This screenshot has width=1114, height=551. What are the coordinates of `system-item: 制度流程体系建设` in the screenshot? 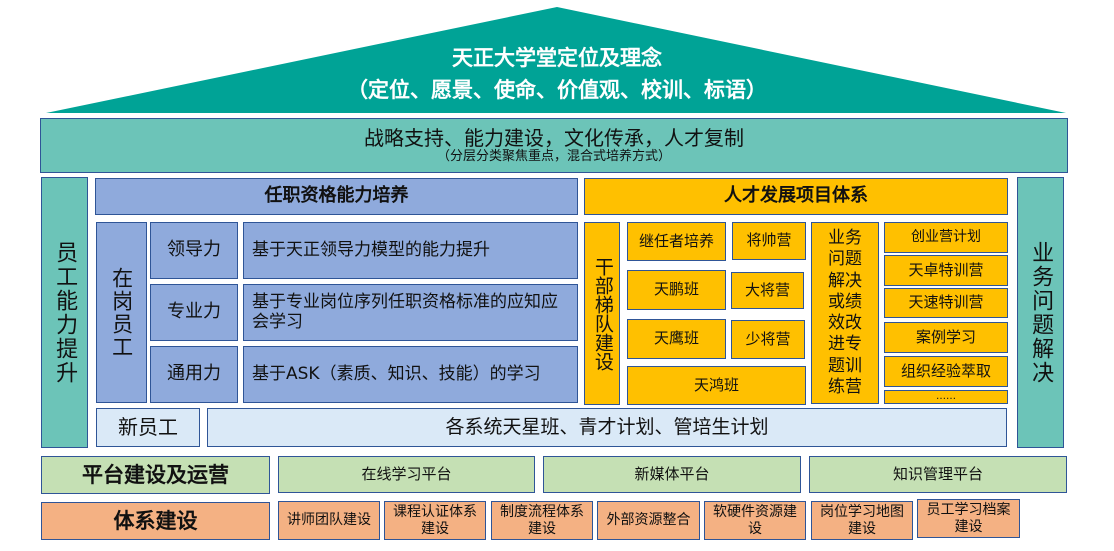 It's located at (542, 520).